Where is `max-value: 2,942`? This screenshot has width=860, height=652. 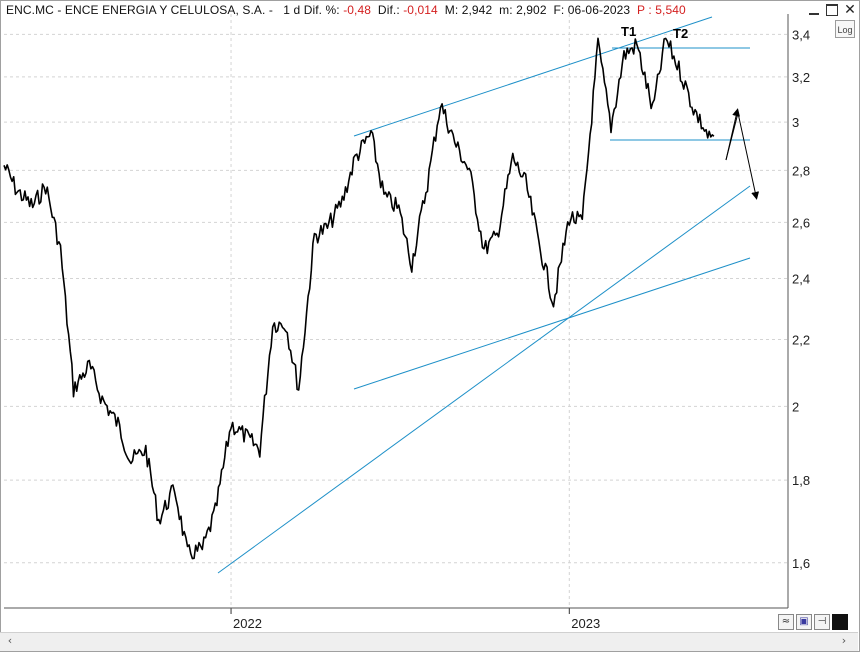 max-value: 2,942 is located at coordinates (477, 10).